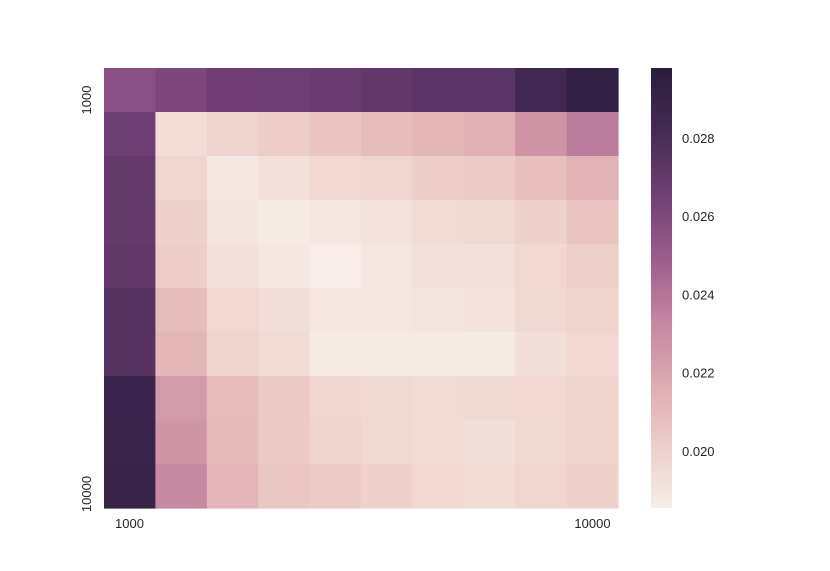  I want to click on heatmap-cell-r5-c0, so click(130, 310).